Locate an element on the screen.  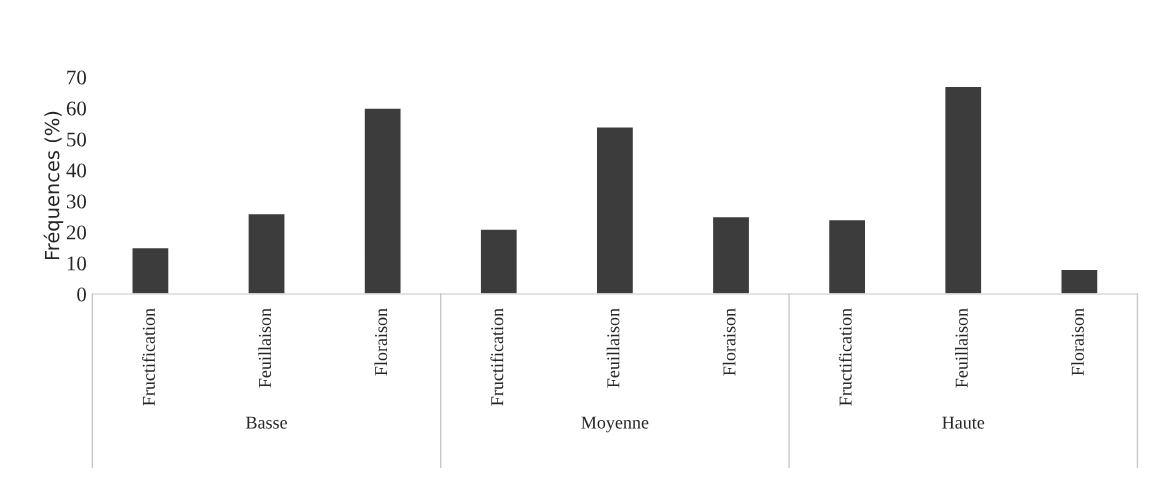
y-tick-label: 30 is located at coordinates (76, 201).